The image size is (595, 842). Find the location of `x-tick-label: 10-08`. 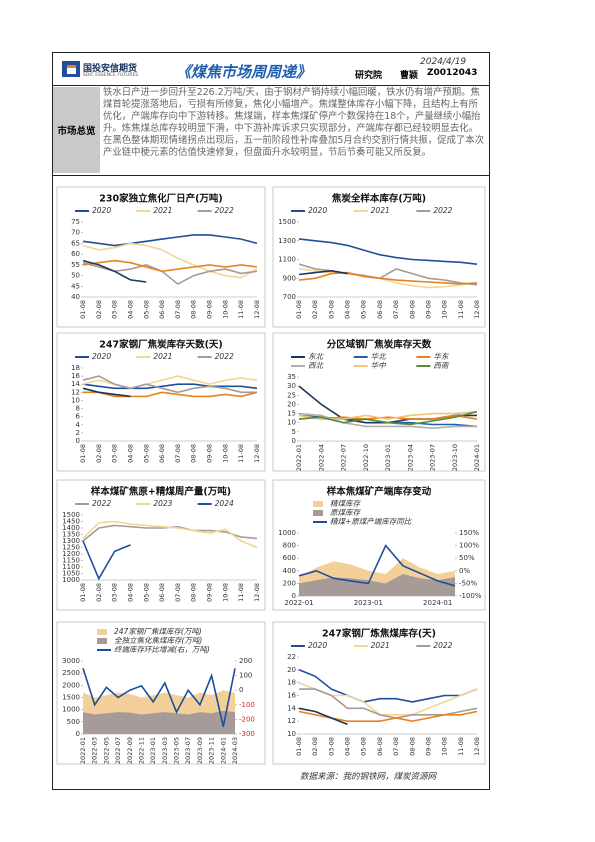

x-tick-label: 10-08 is located at coordinates (225, 453).